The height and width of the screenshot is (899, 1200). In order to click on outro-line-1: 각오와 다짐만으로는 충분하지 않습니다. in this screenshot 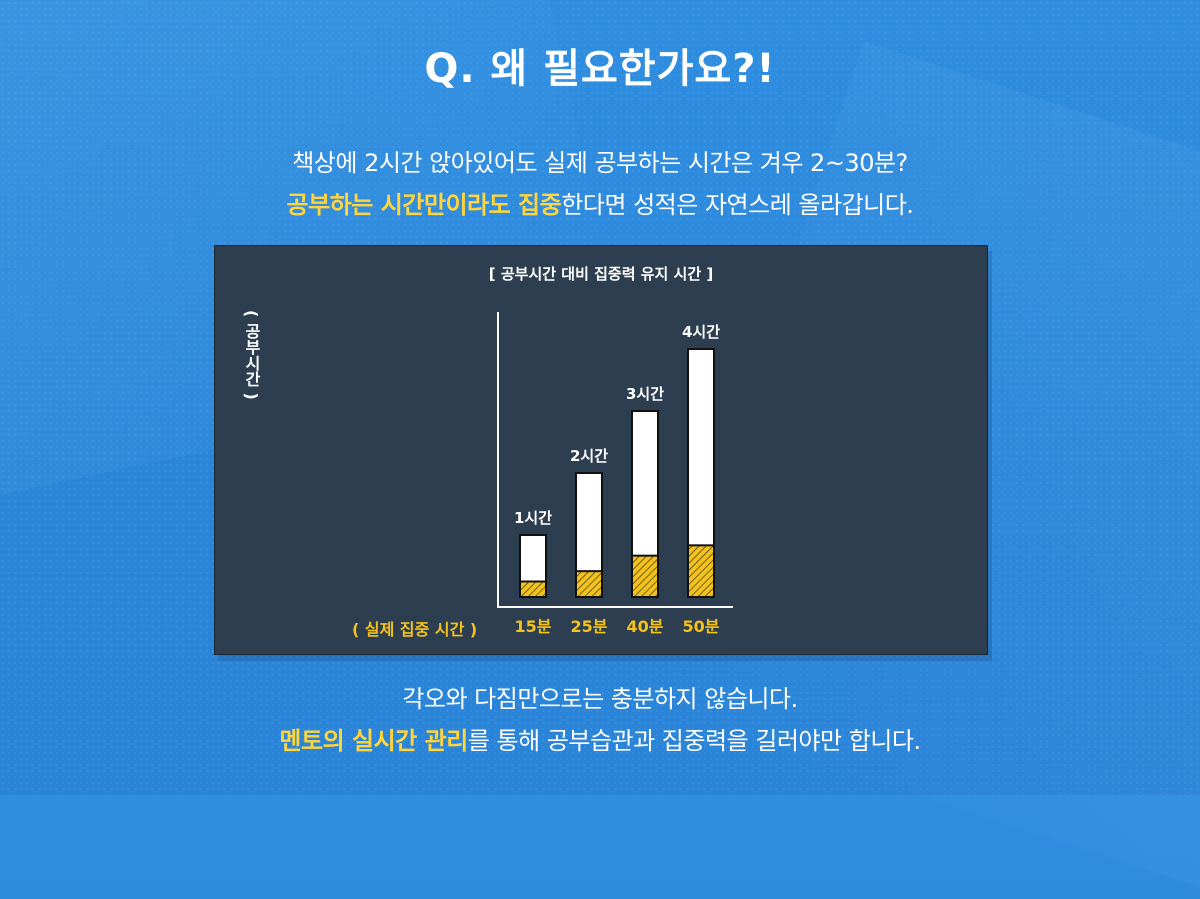, I will do `click(600, 699)`.